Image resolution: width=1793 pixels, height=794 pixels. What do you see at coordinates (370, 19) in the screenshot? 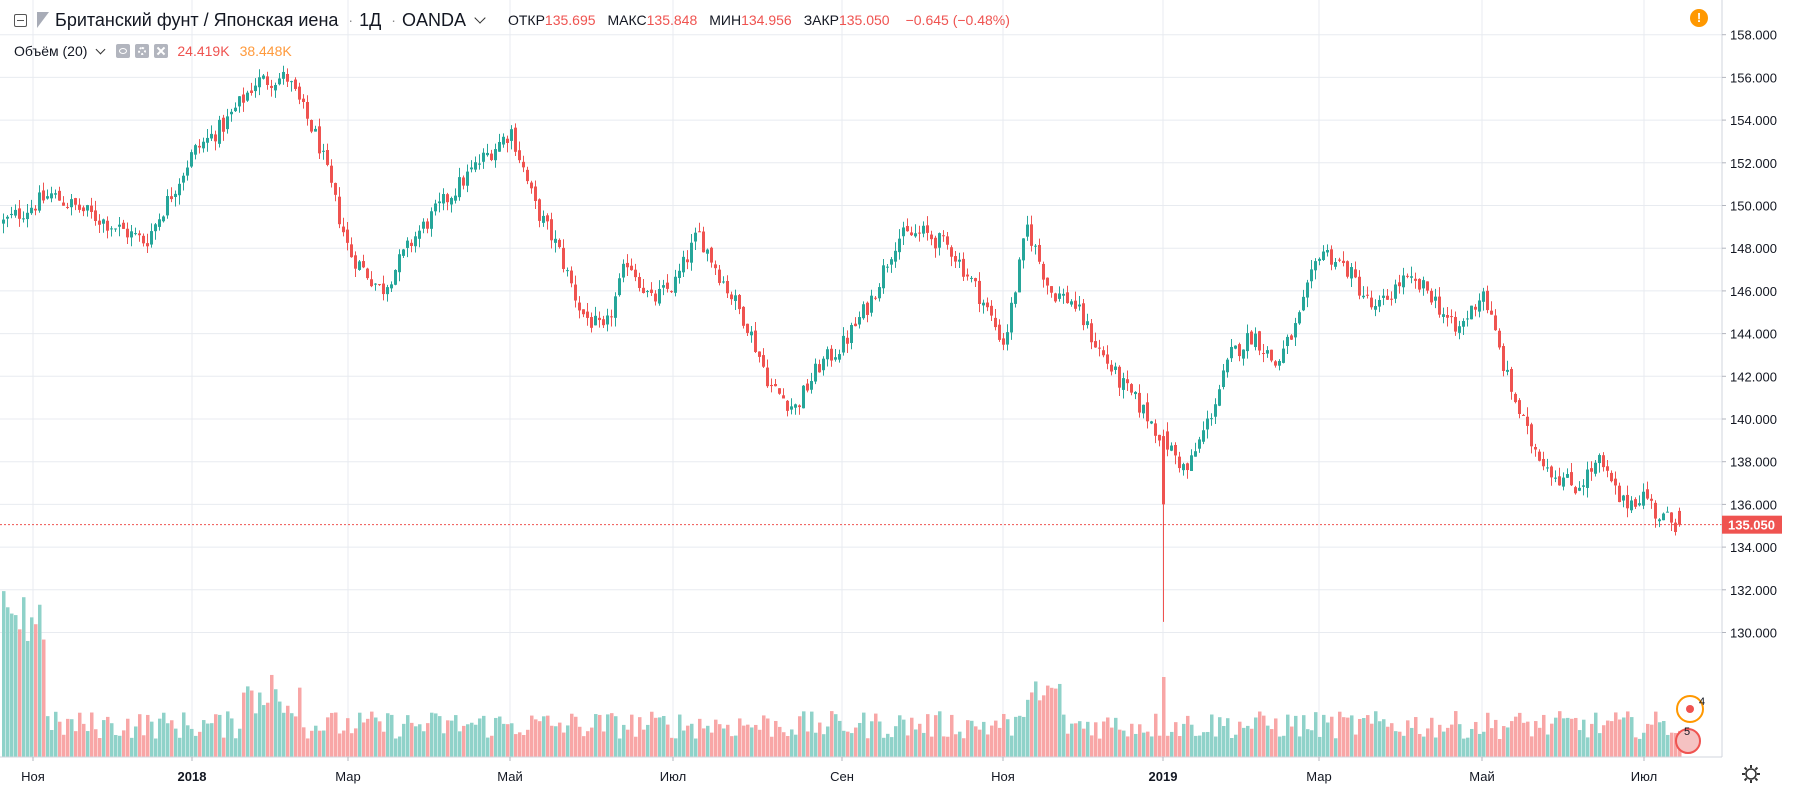
I see `interval-label: 1Д` at bounding box center [370, 19].